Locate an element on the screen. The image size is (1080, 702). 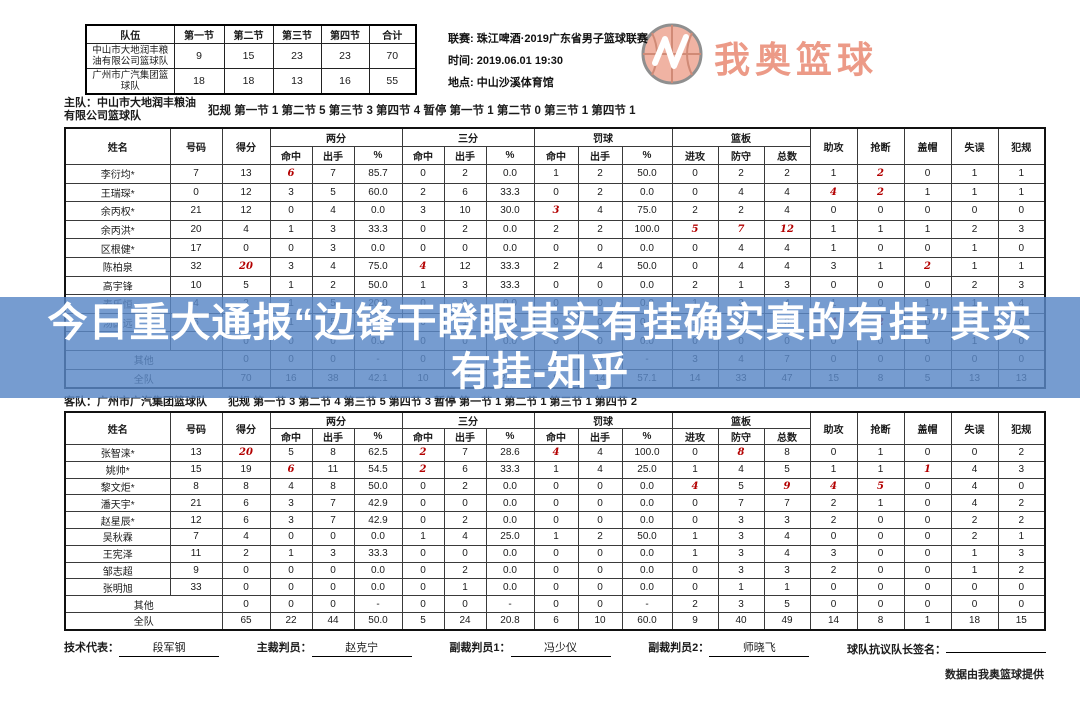
stat-cell: 44 is located at coordinates (333, 621).